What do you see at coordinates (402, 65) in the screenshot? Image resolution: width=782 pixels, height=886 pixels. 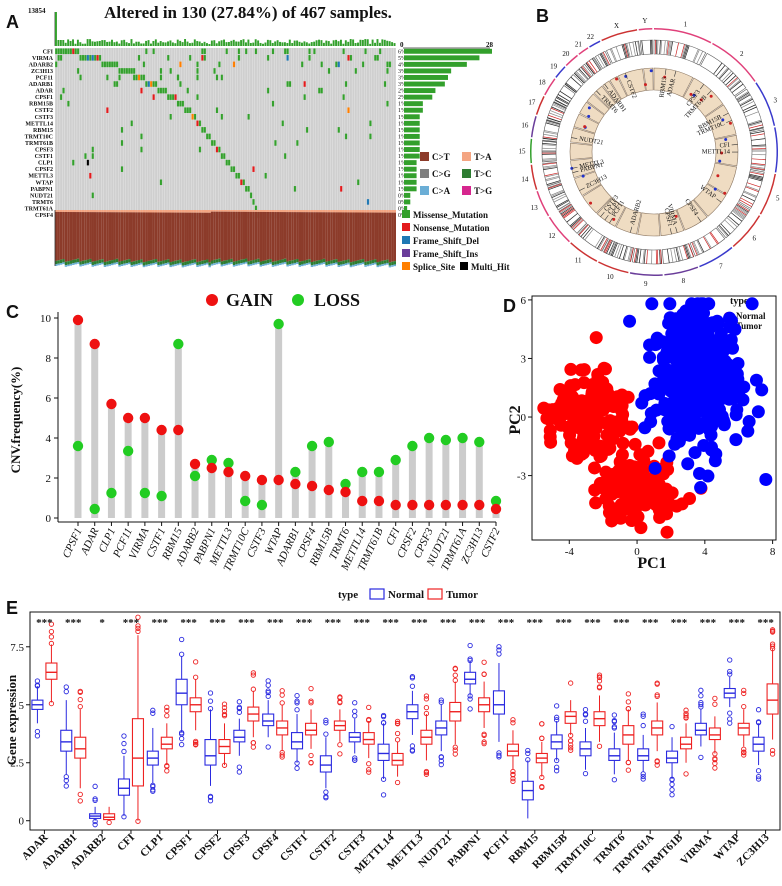 I see `oncoplot-percent-label: 4%` at bounding box center [402, 65].